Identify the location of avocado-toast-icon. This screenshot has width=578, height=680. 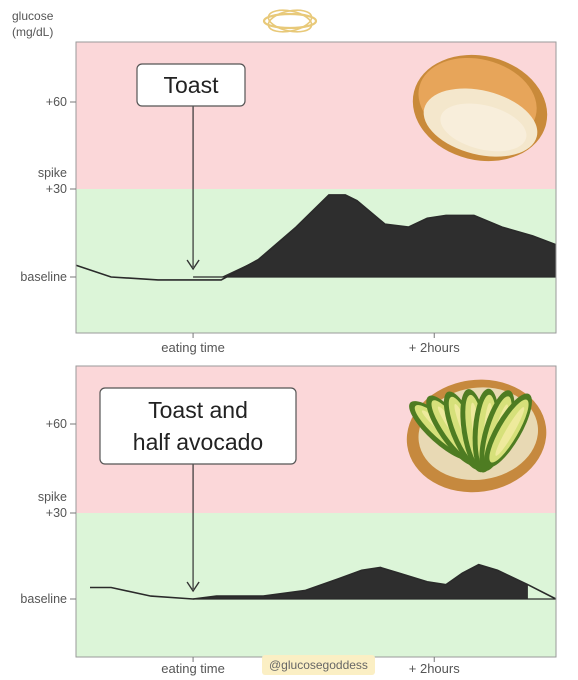
(476, 436).